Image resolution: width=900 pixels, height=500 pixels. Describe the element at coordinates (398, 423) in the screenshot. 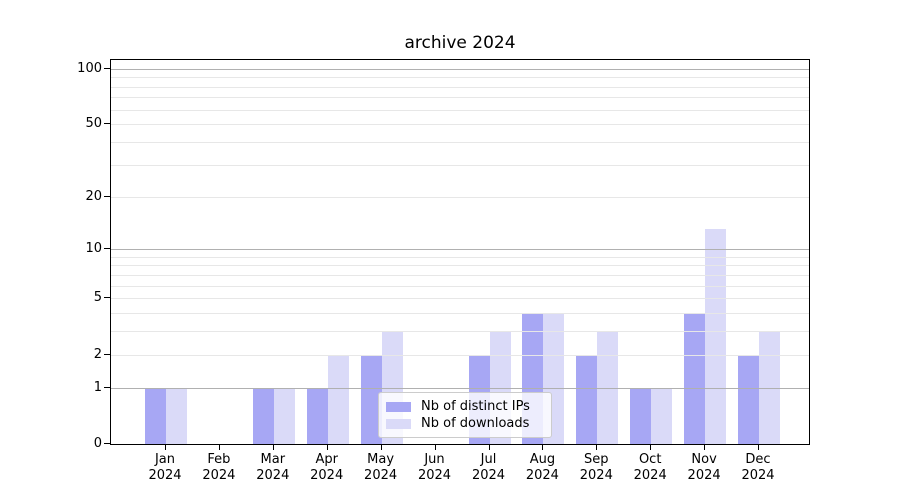

I see `legend-swatch-downloads-icon` at that location.